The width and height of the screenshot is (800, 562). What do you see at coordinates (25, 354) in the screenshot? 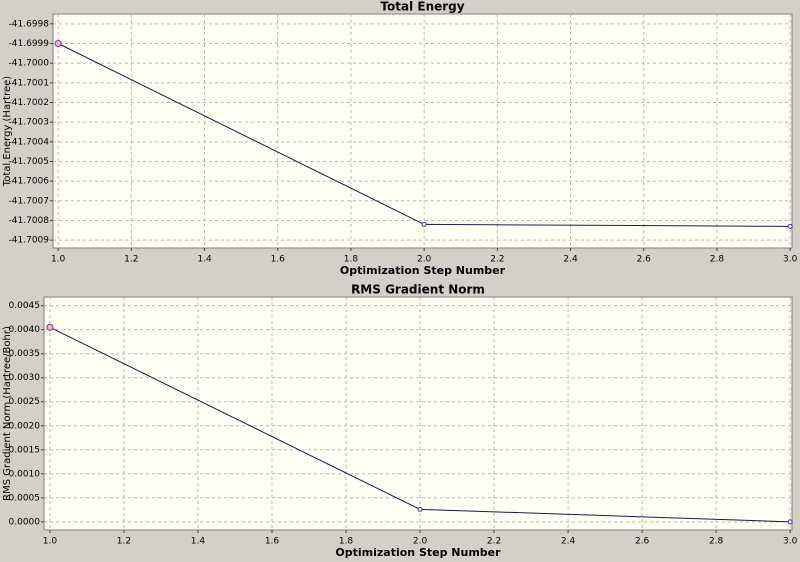
I see `y-tick-label: 0.0035` at bounding box center [25, 354].